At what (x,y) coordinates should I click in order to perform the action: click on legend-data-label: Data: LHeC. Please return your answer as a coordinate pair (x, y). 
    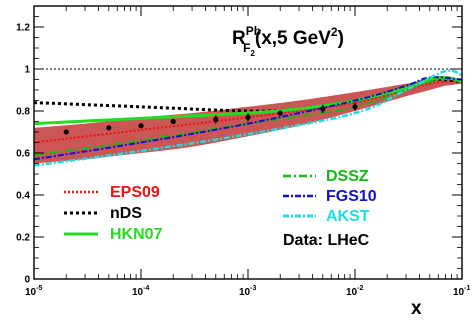
    Looking at the image, I should click on (326, 240).